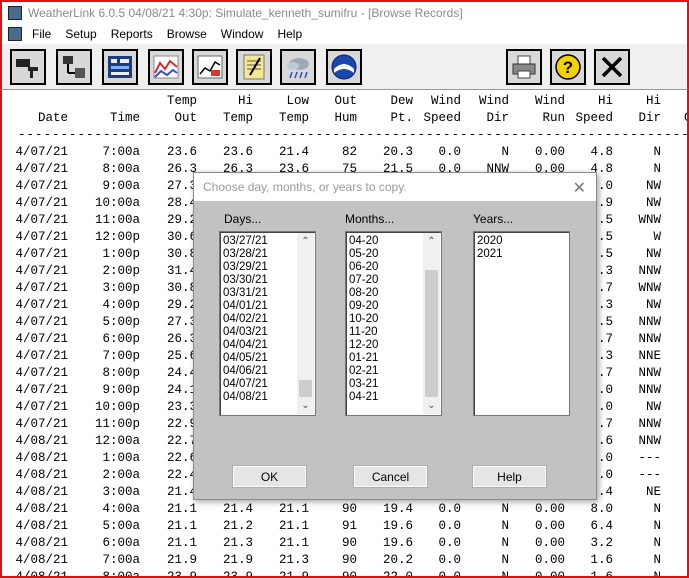 The height and width of the screenshot is (578, 689). What do you see at coordinates (242, 34) in the screenshot?
I see `menu-window: Window` at bounding box center [242, 34].